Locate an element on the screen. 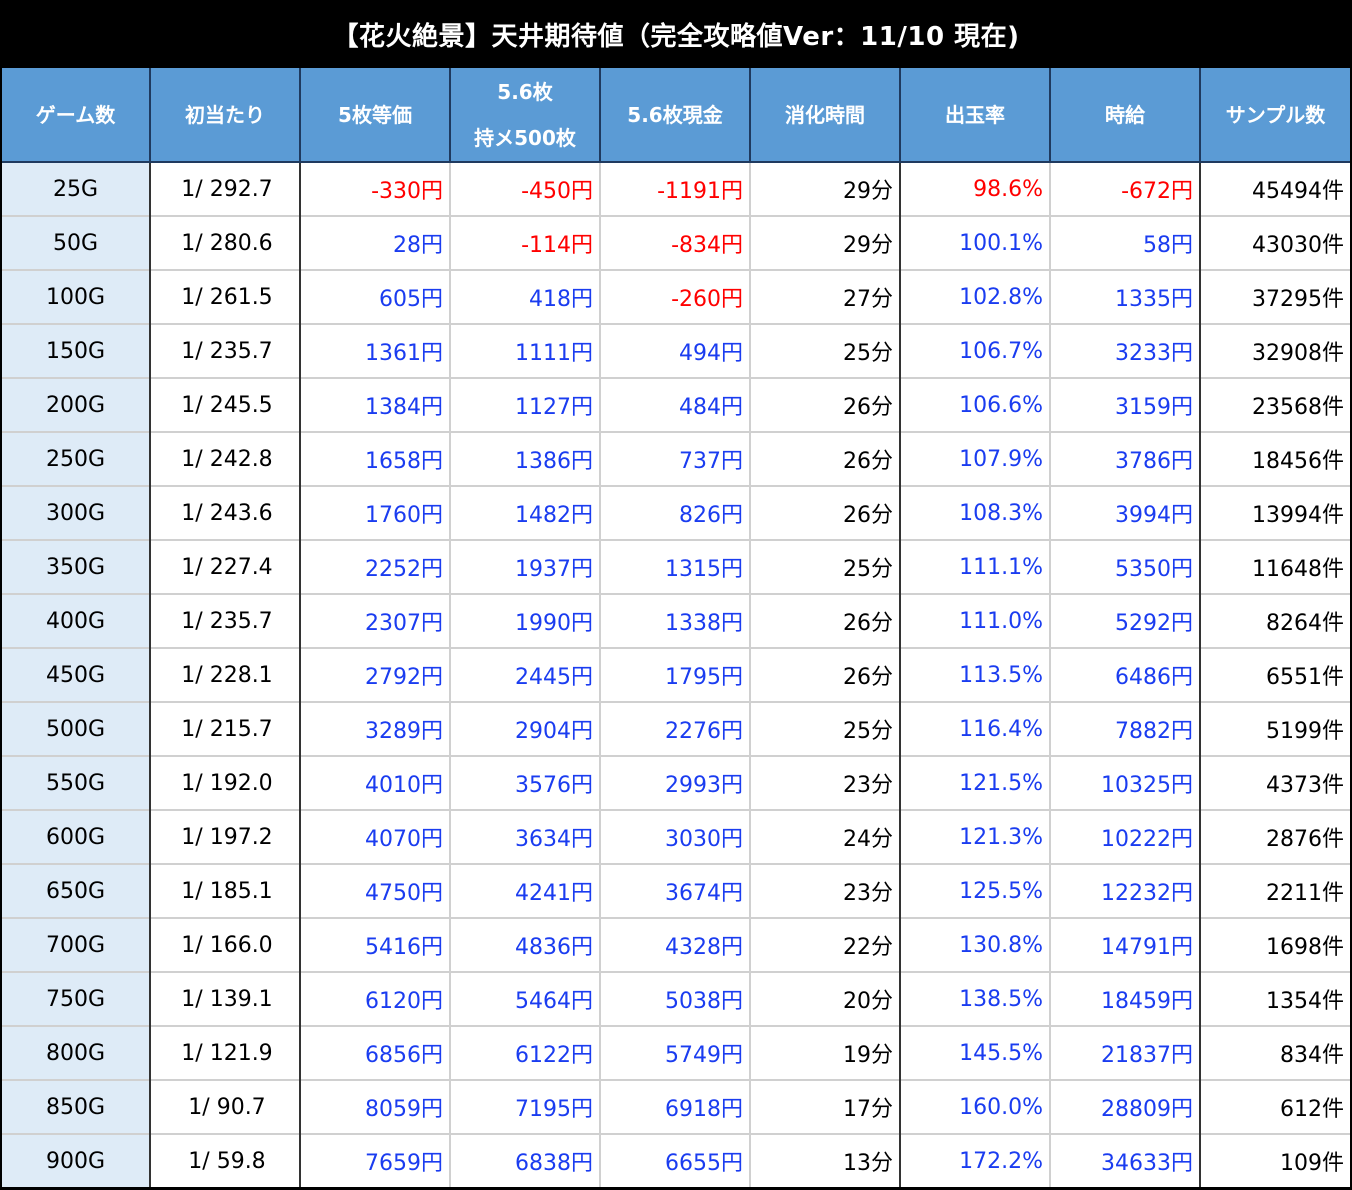 The width and height of the screenshot is (1352, 1190). first-hit-cell: 1/ 245.5 is located at coordinates (225, 404).